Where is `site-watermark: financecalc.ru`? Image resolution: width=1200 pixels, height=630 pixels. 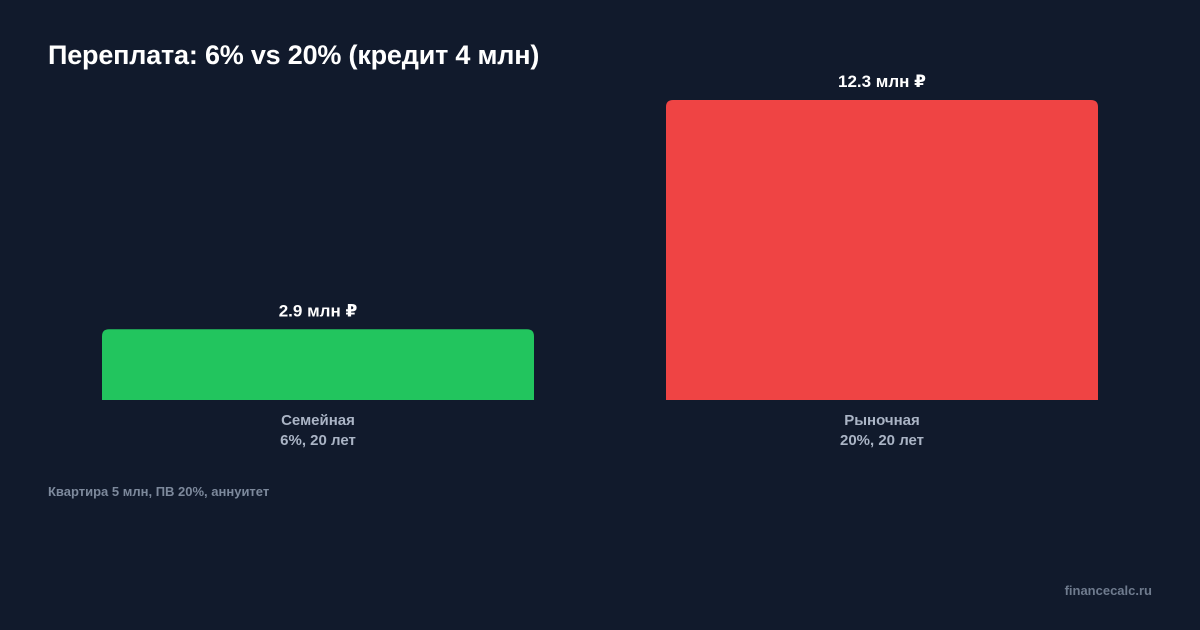 site-watermark: financecalc.ru is located at coordinates (1108, 590).